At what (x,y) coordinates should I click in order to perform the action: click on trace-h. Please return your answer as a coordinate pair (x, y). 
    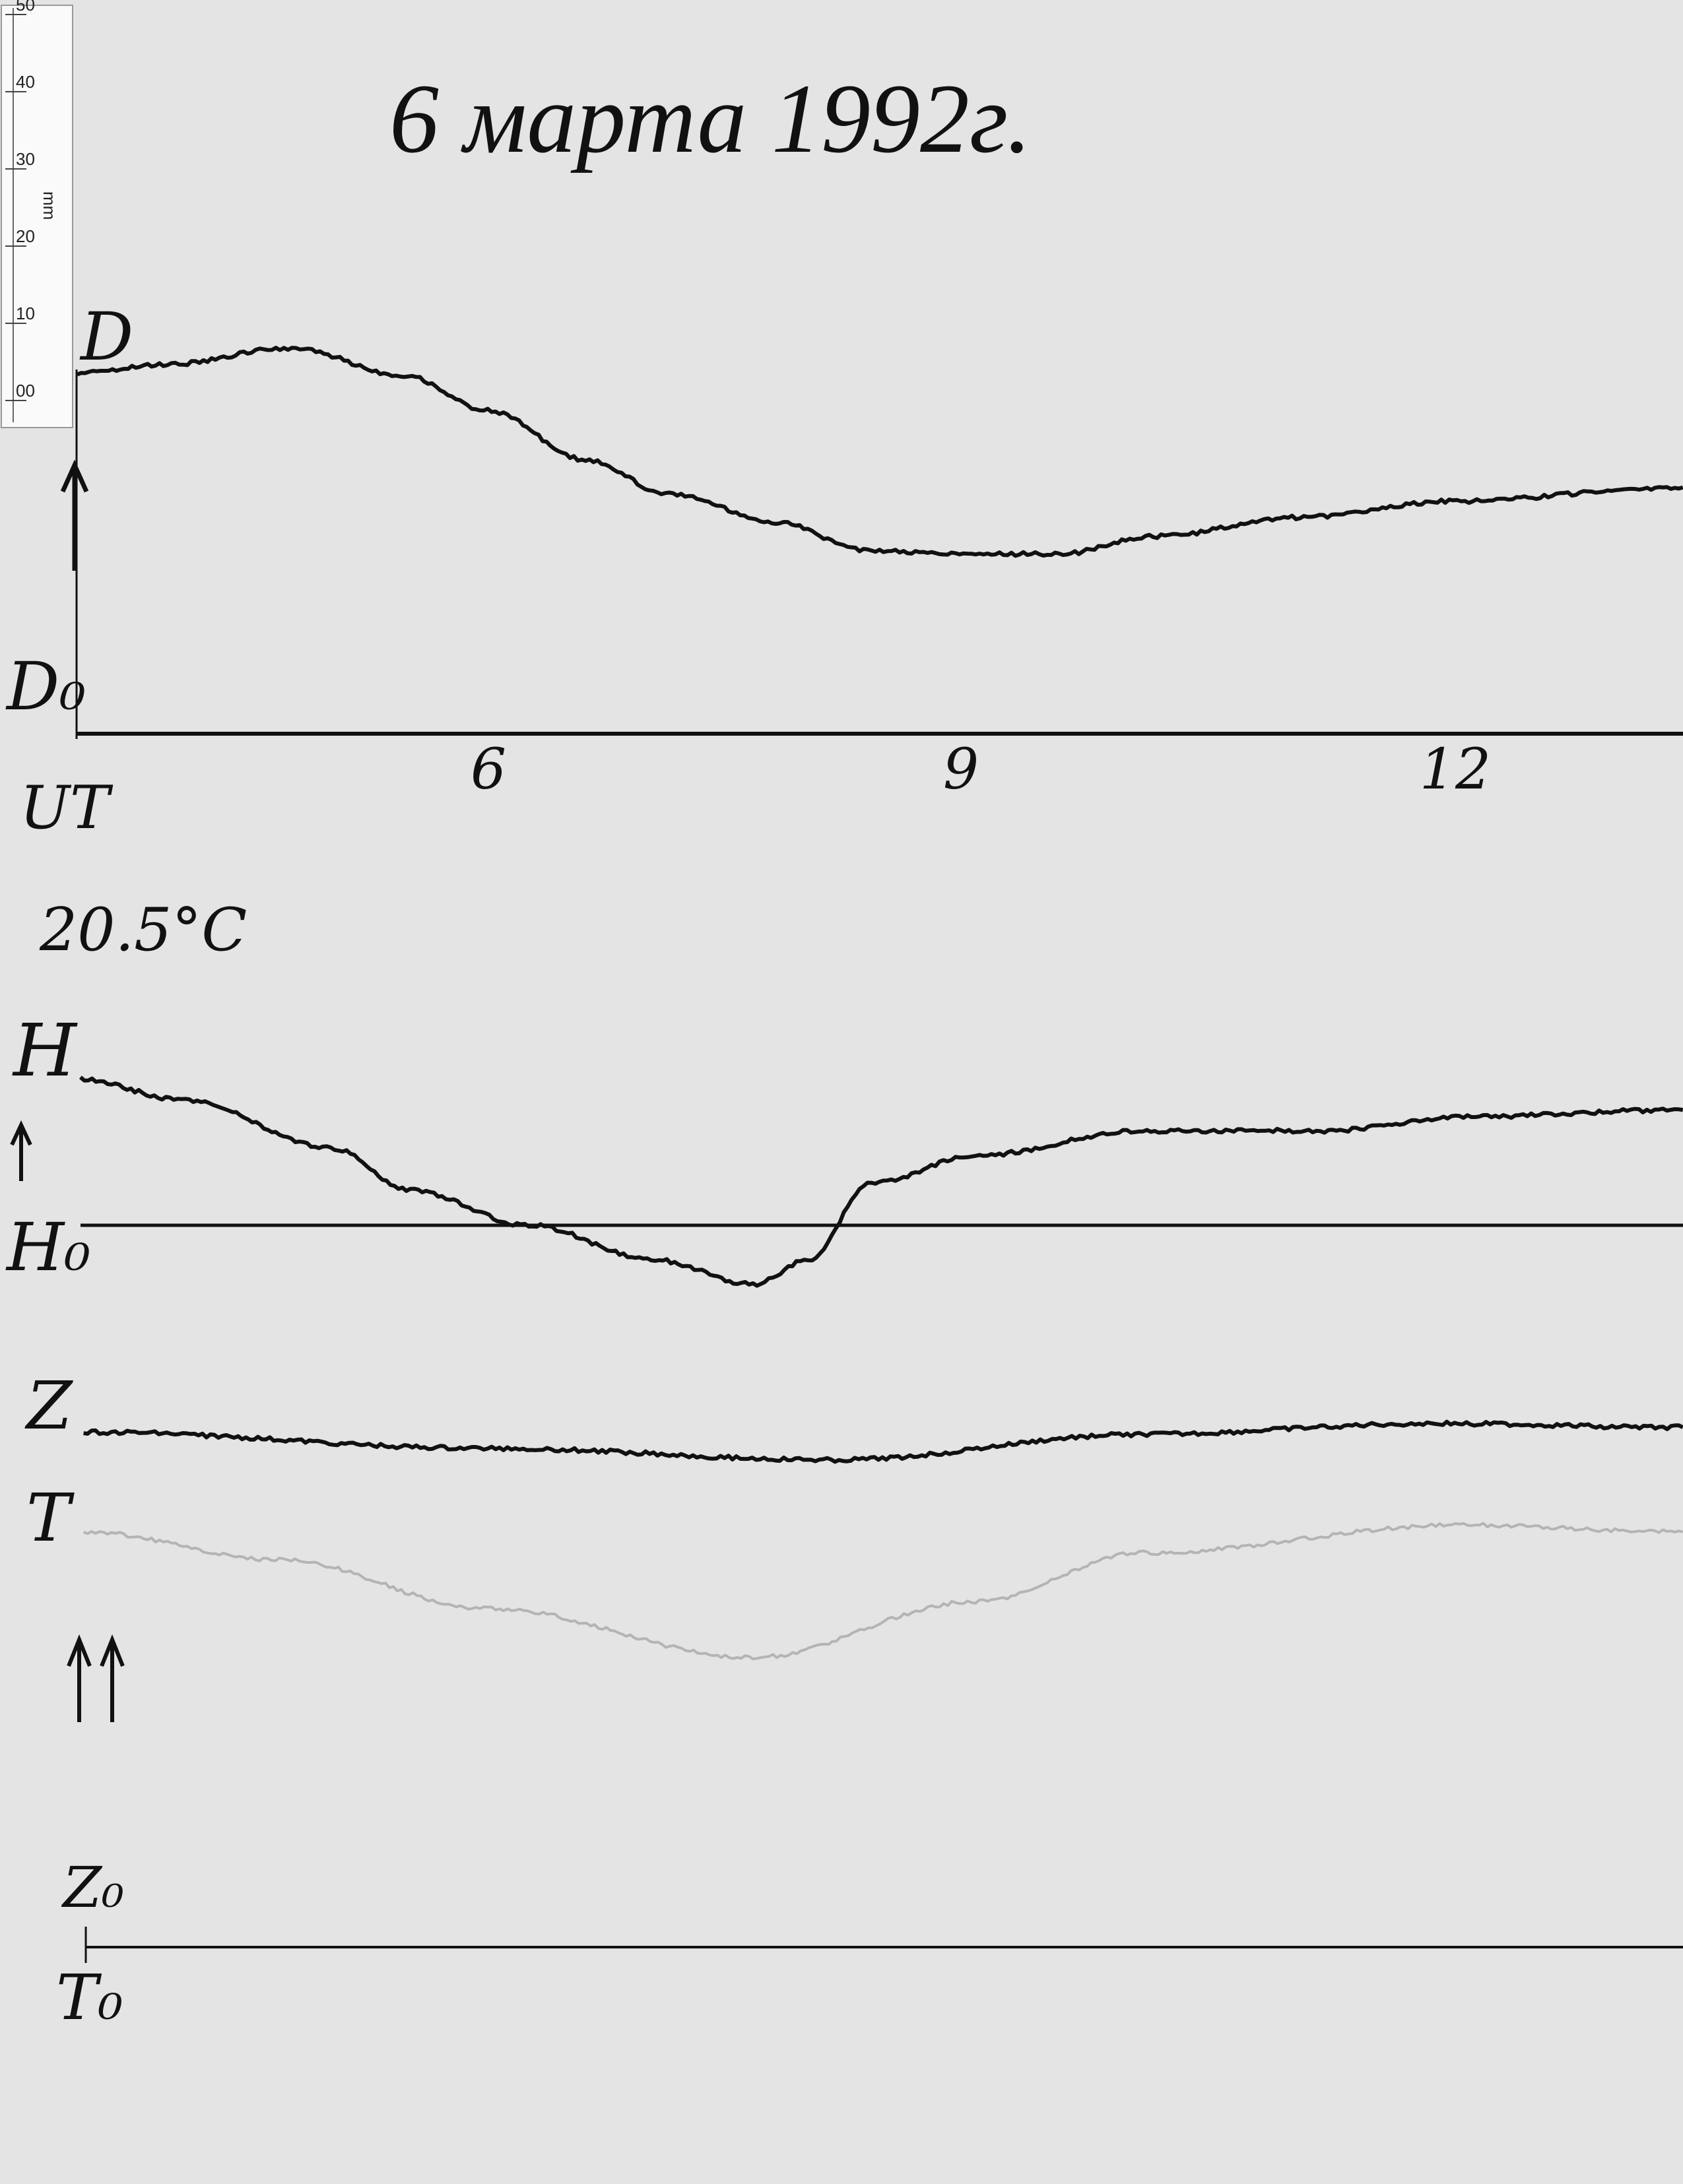
    Looking at the image, I should click on (881, 1182).